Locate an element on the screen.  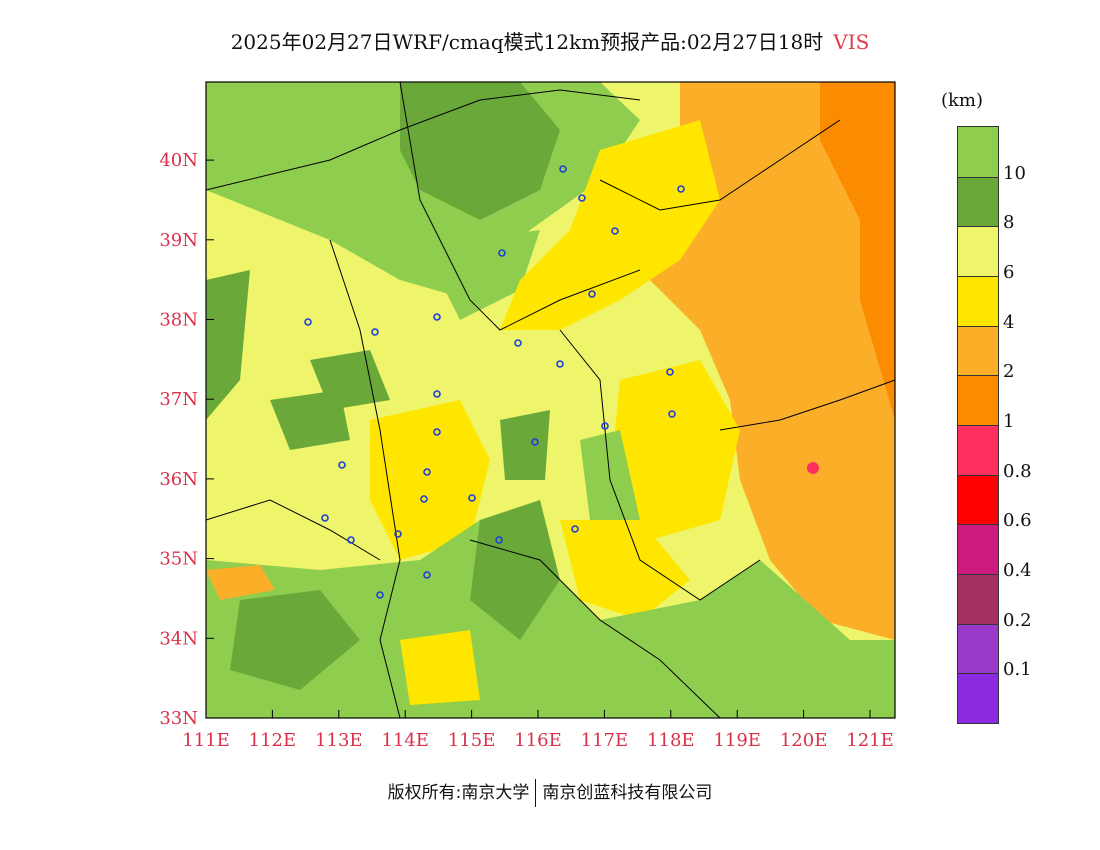
region-yellowsea-orange is located at coordinates (827, 530).